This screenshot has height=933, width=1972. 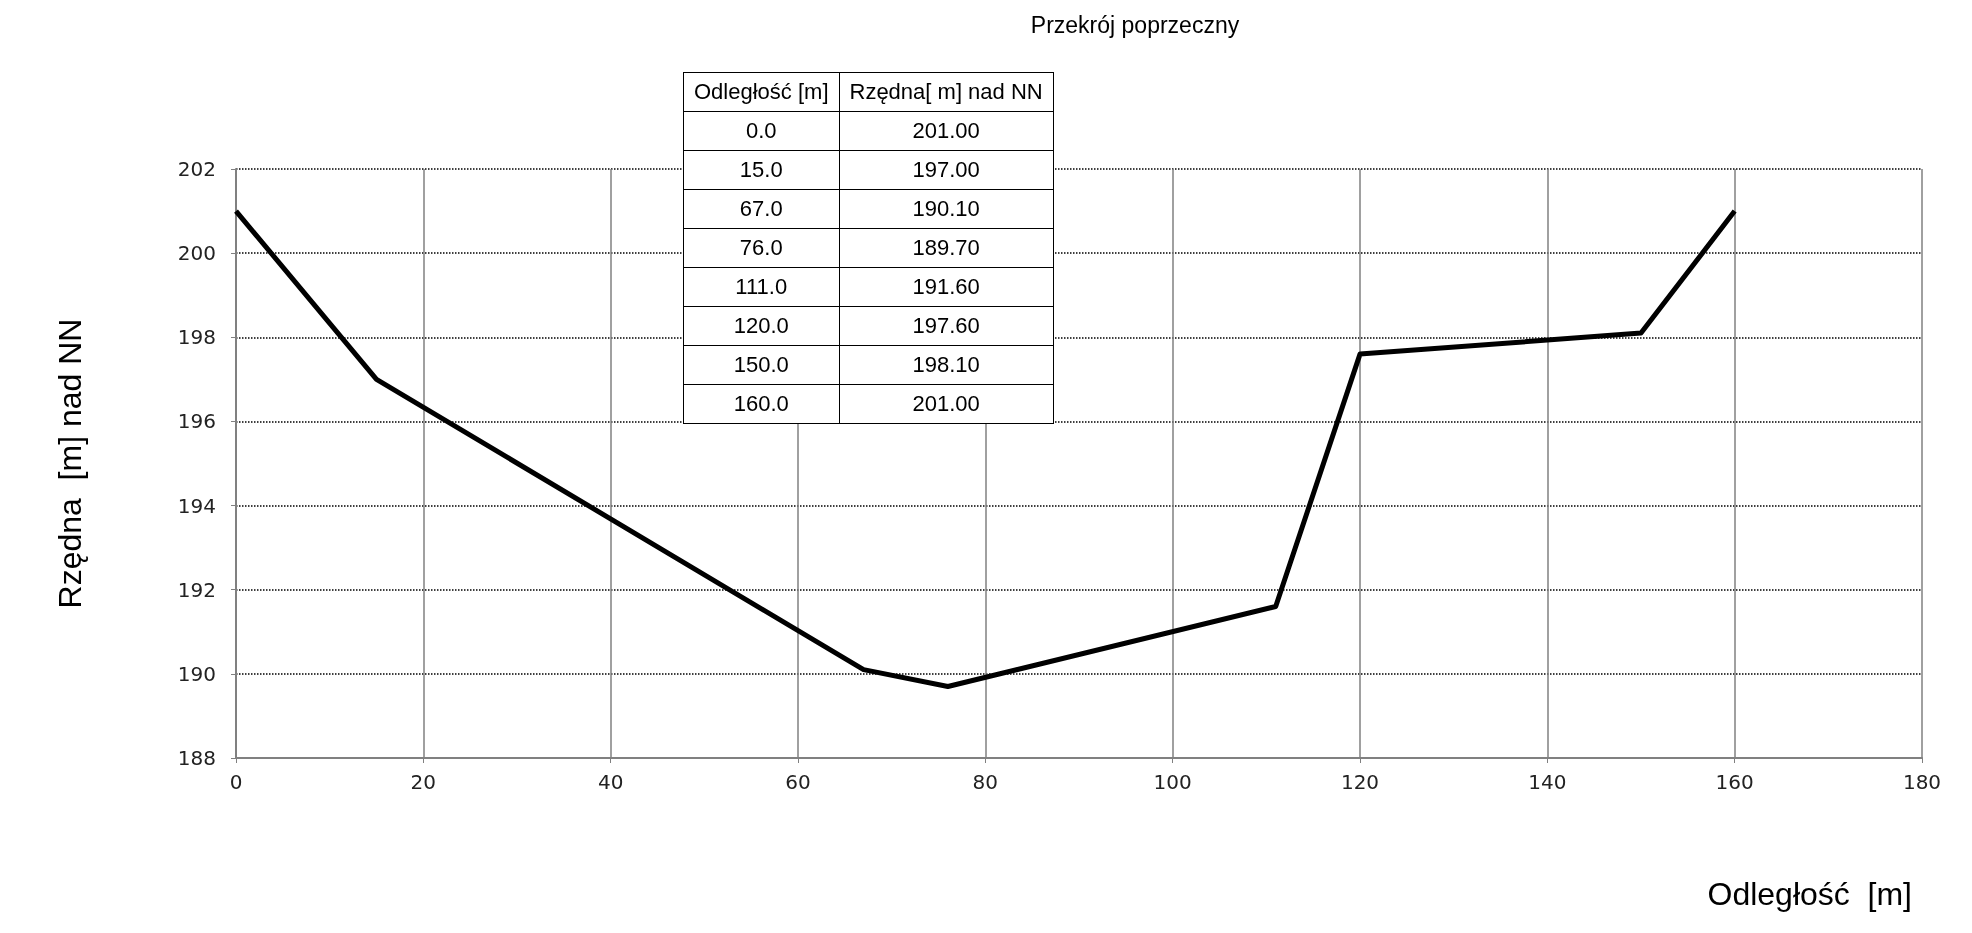 I want to click on annotation: 197.60, so click(x=946, y=326).